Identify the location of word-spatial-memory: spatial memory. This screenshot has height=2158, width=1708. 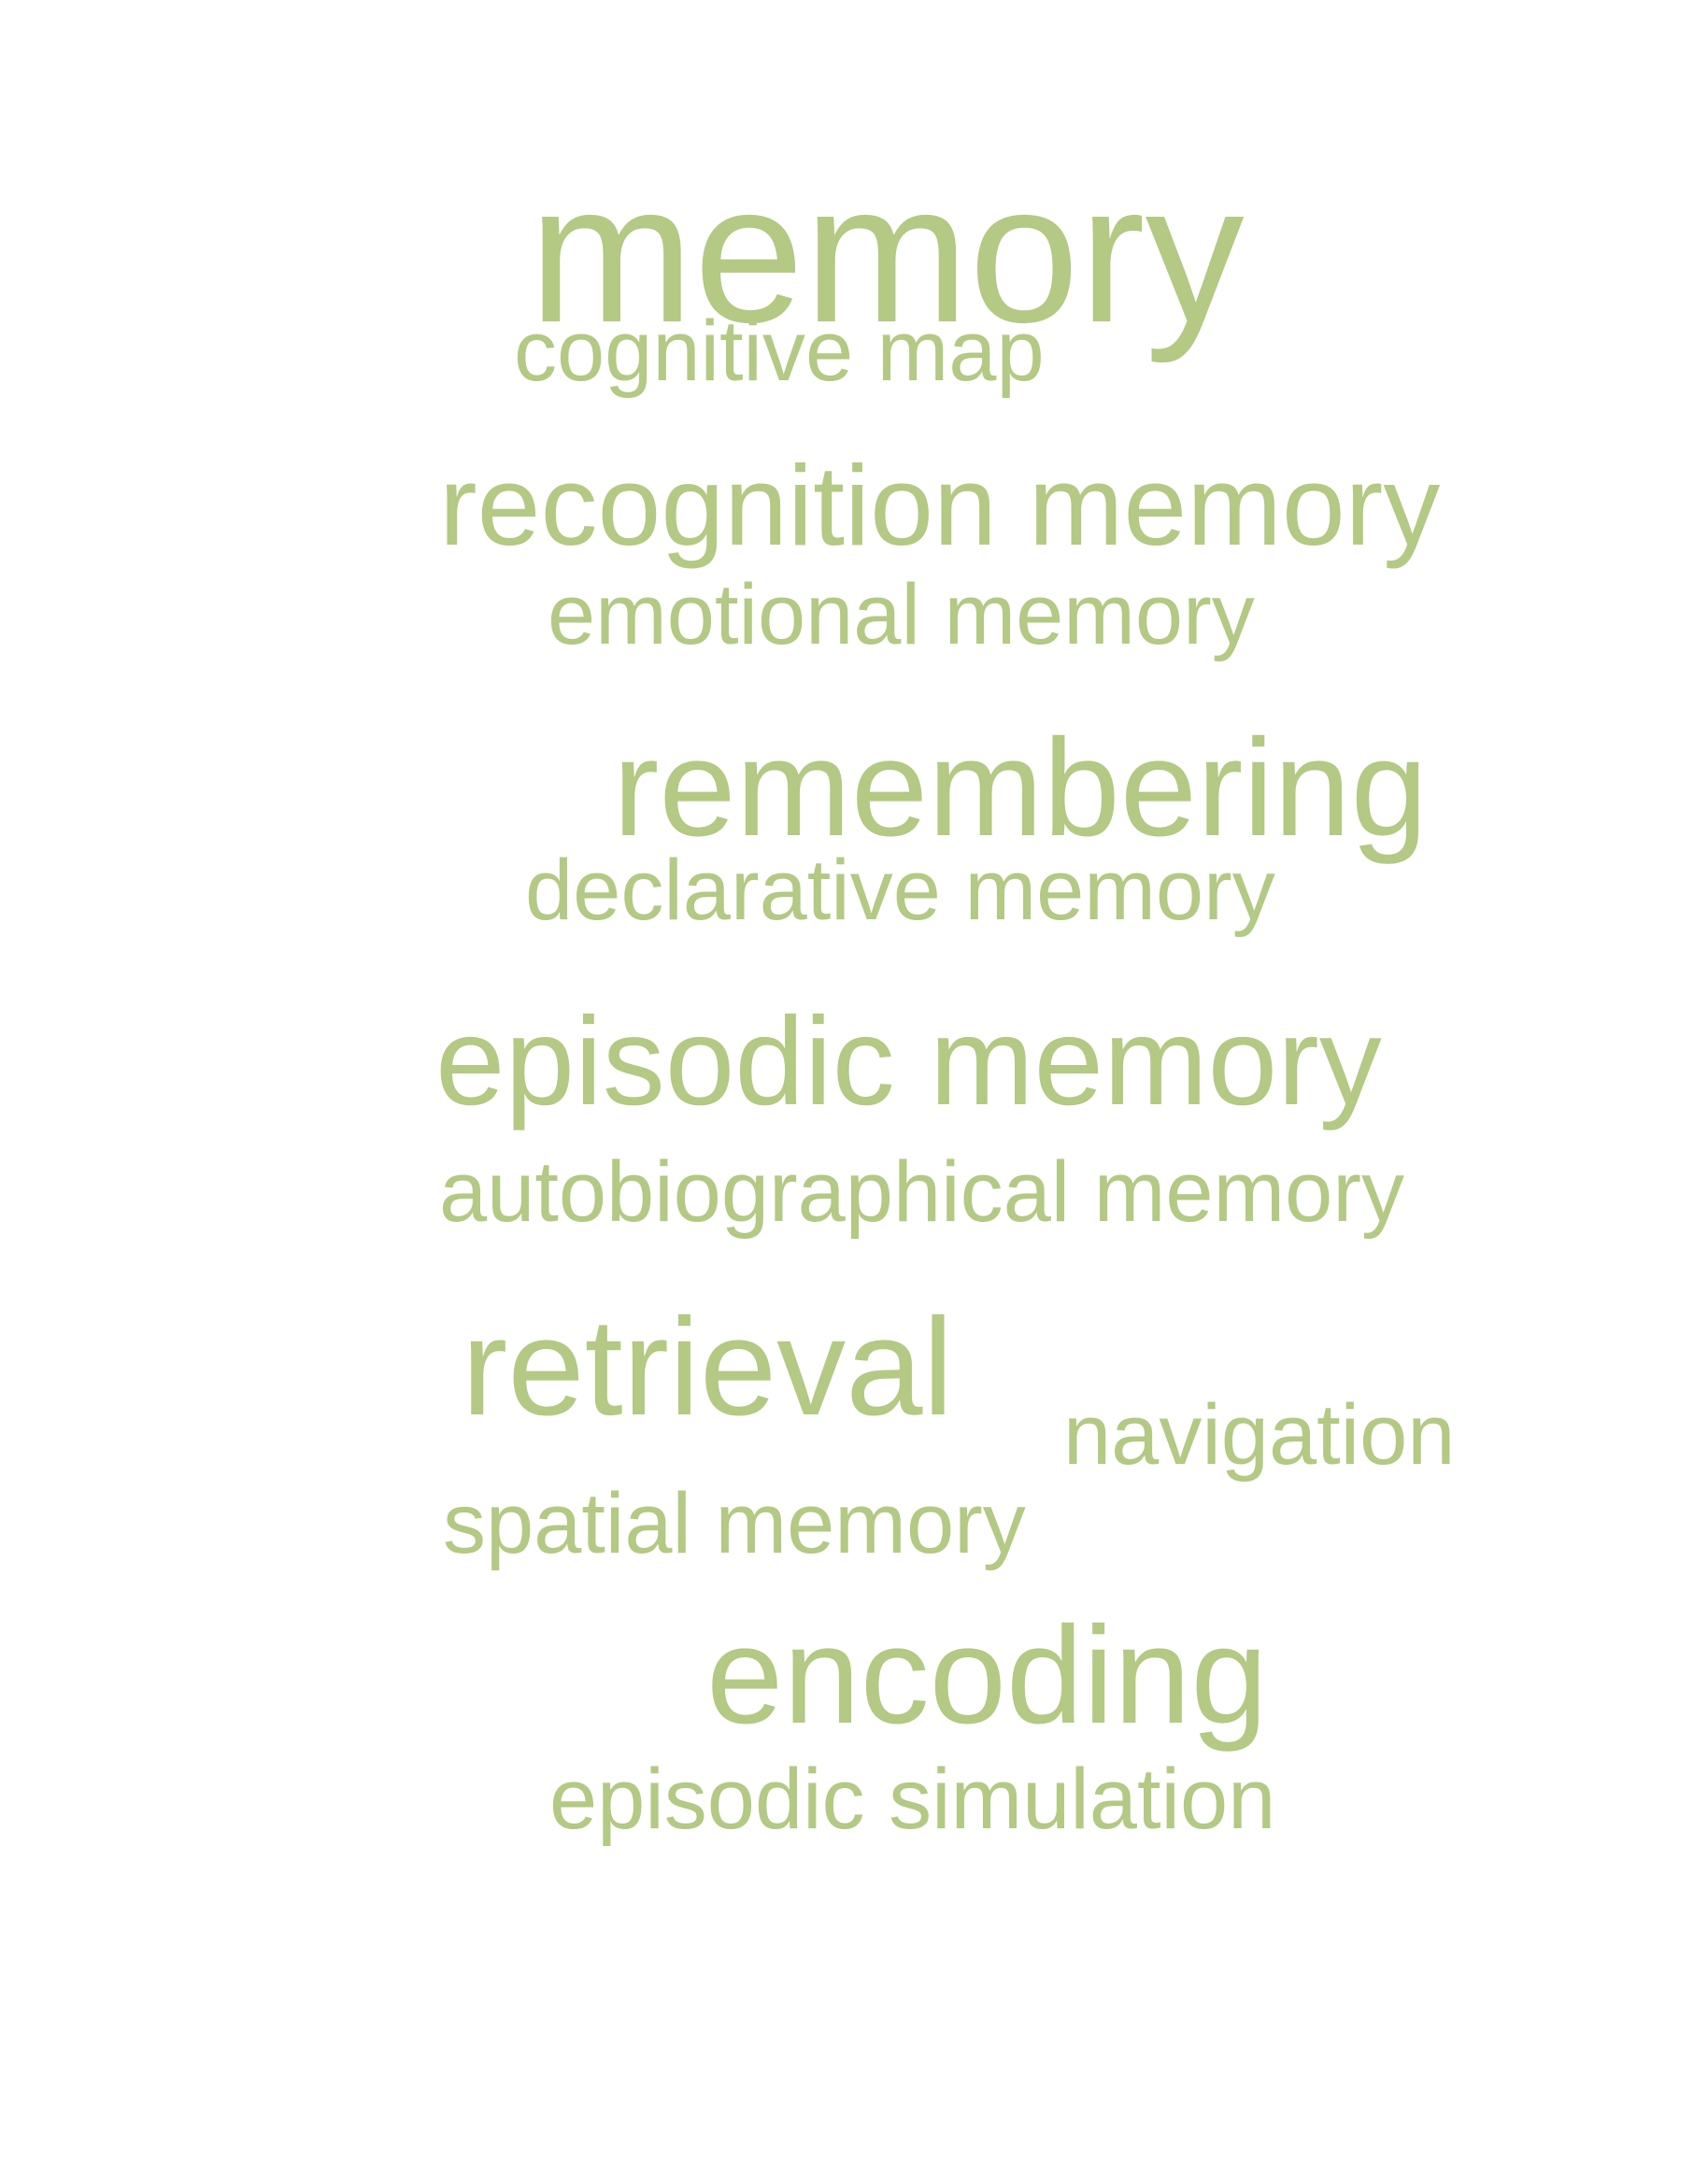
(734, 1523).